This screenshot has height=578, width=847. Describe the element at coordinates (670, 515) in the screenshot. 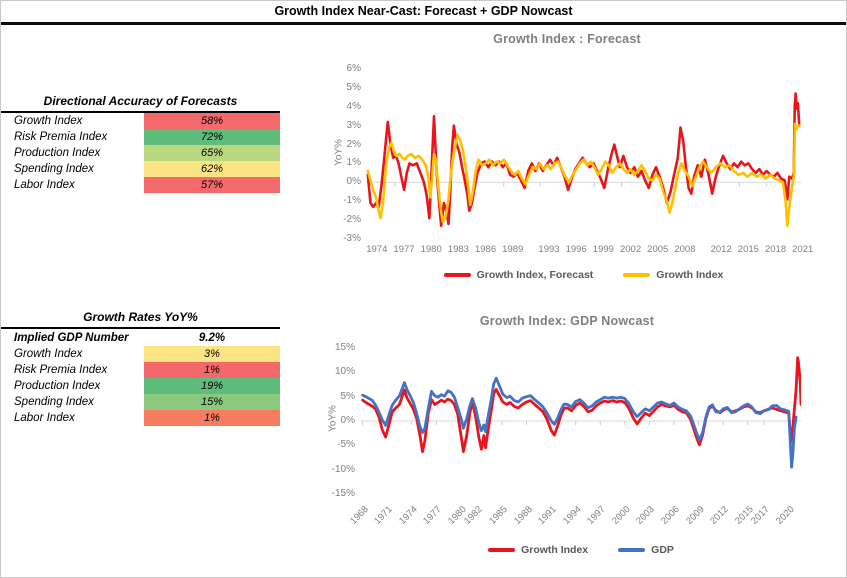

I see `x-tick-label: 2006` at that location.